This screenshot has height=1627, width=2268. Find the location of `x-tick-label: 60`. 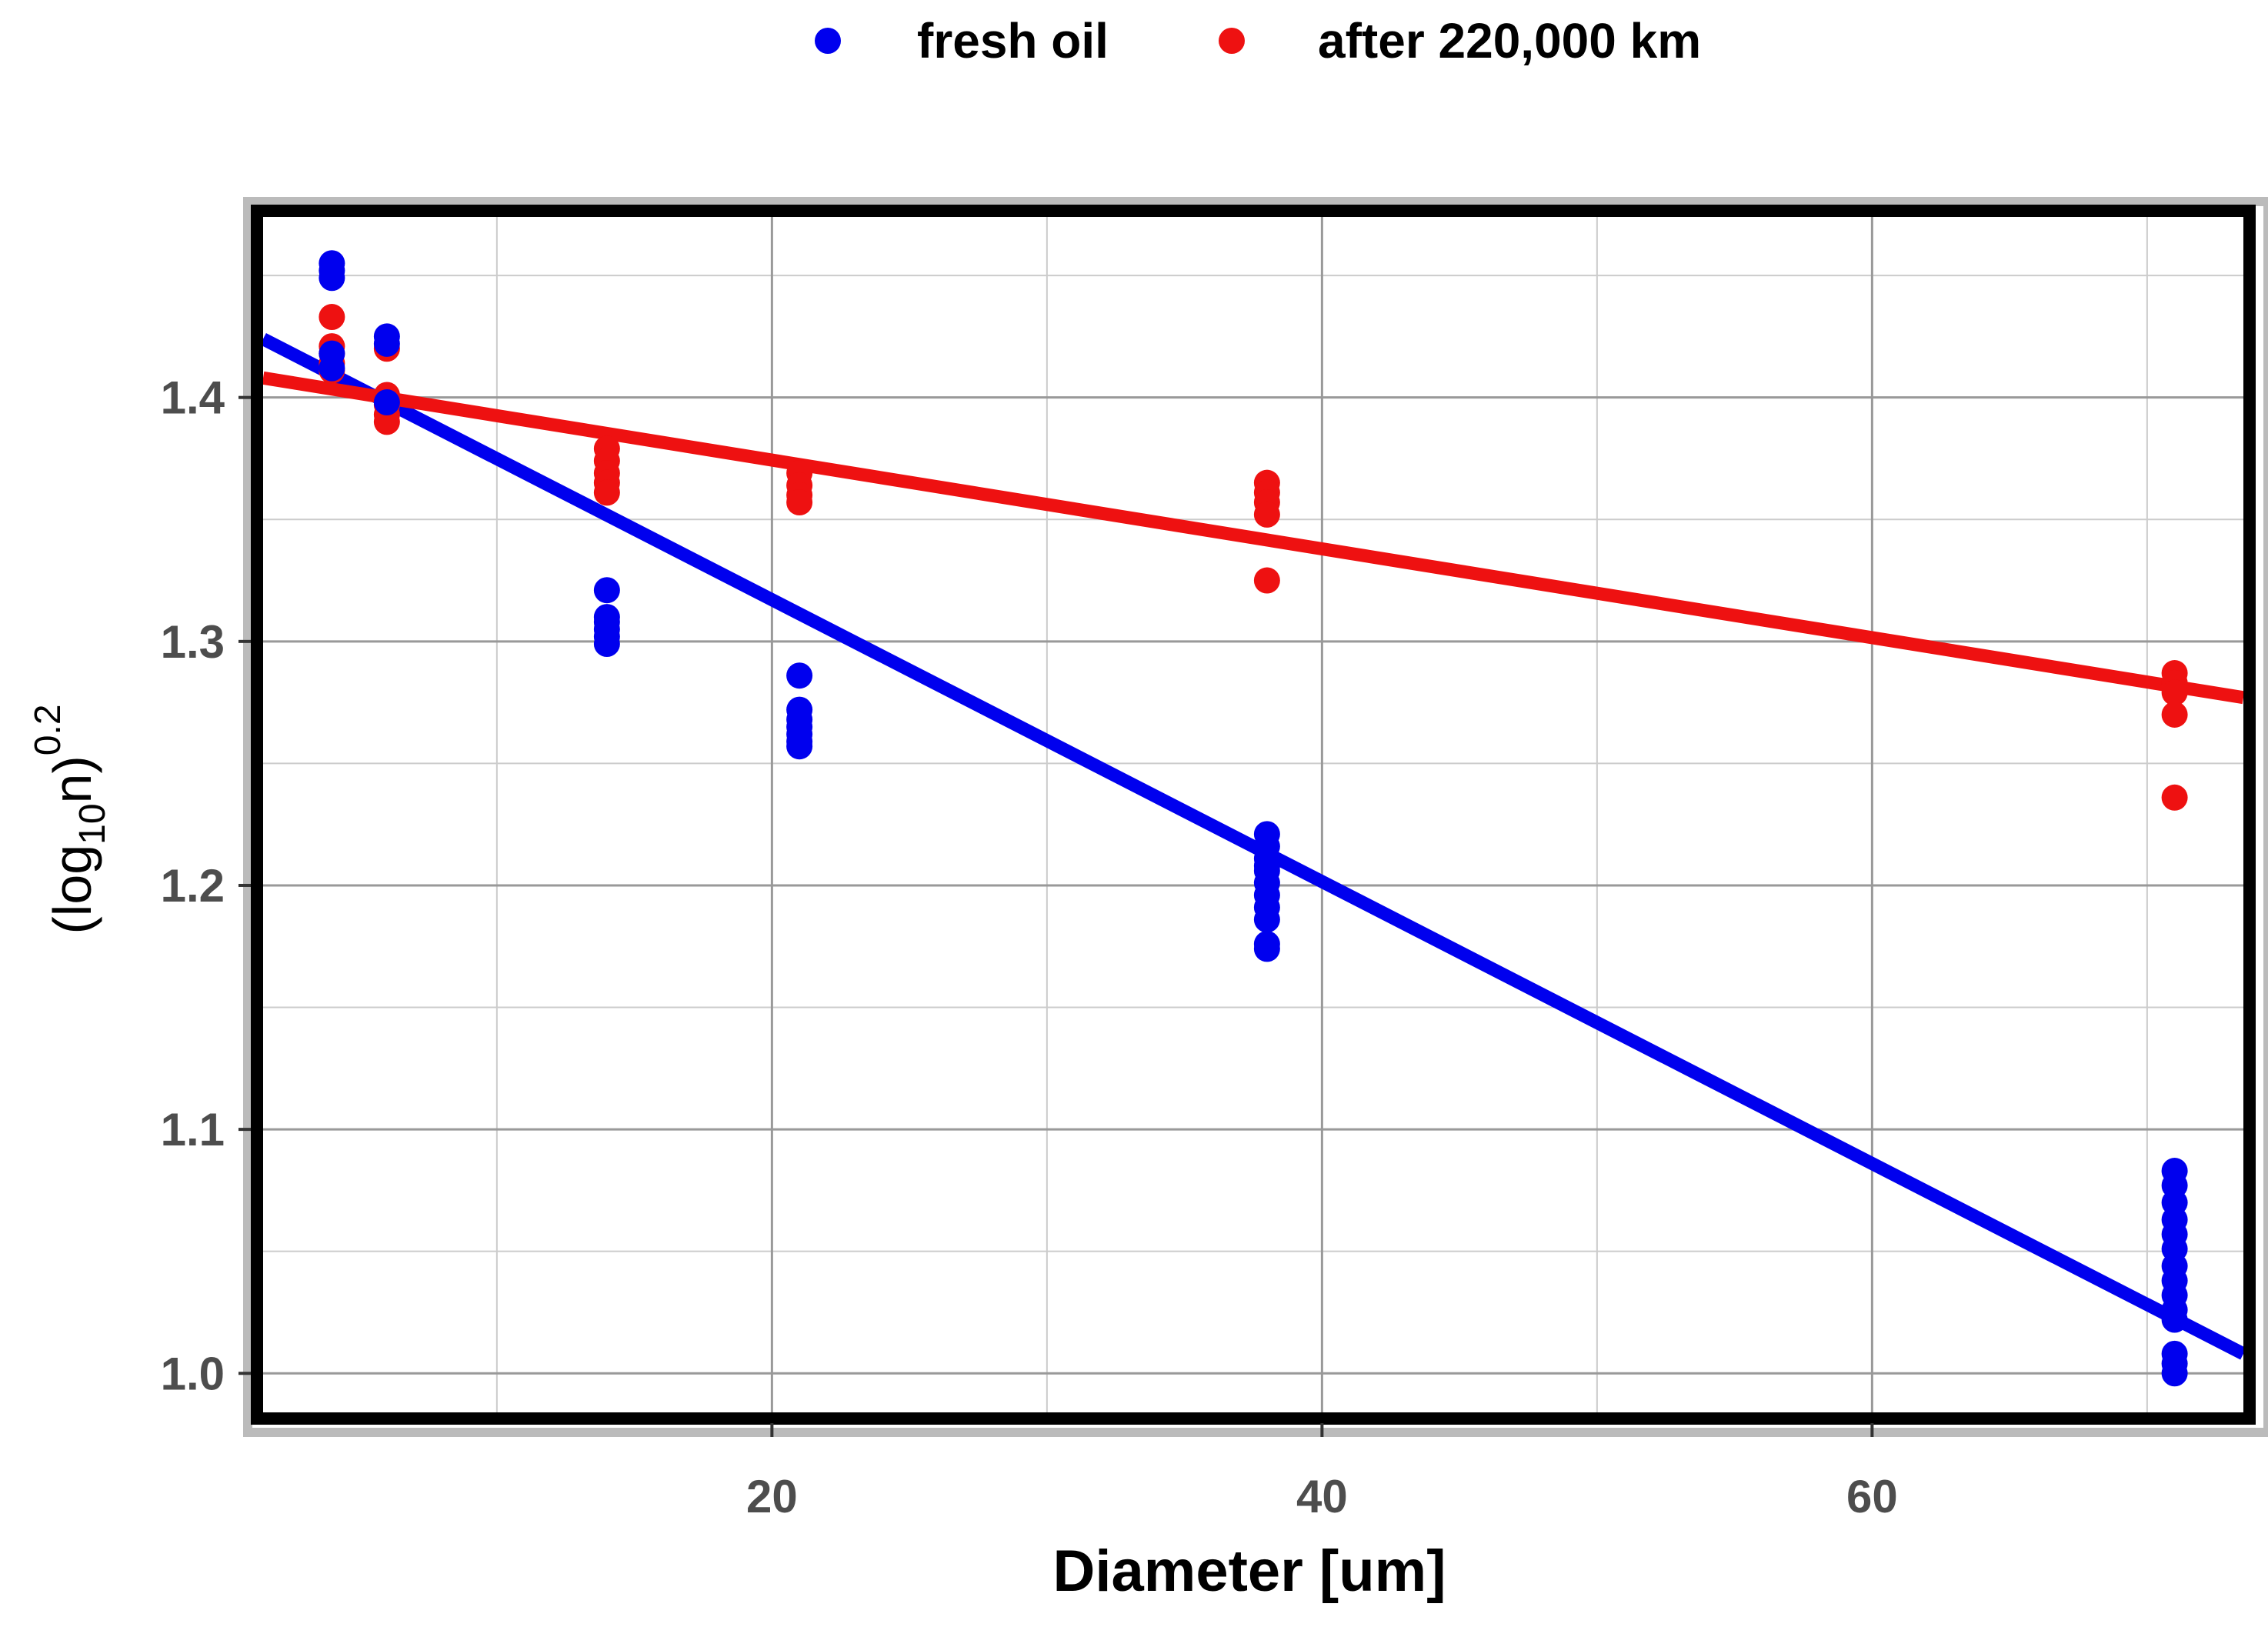

x-tick-label: 60 is located at coordinates (1872, 1496).